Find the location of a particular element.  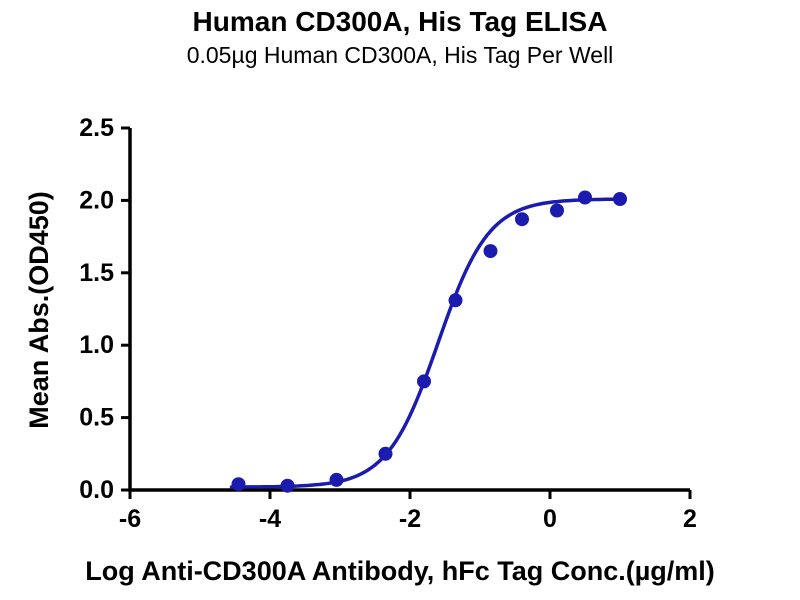

x-tick-label: -6 is located at coordinates (130, 519).